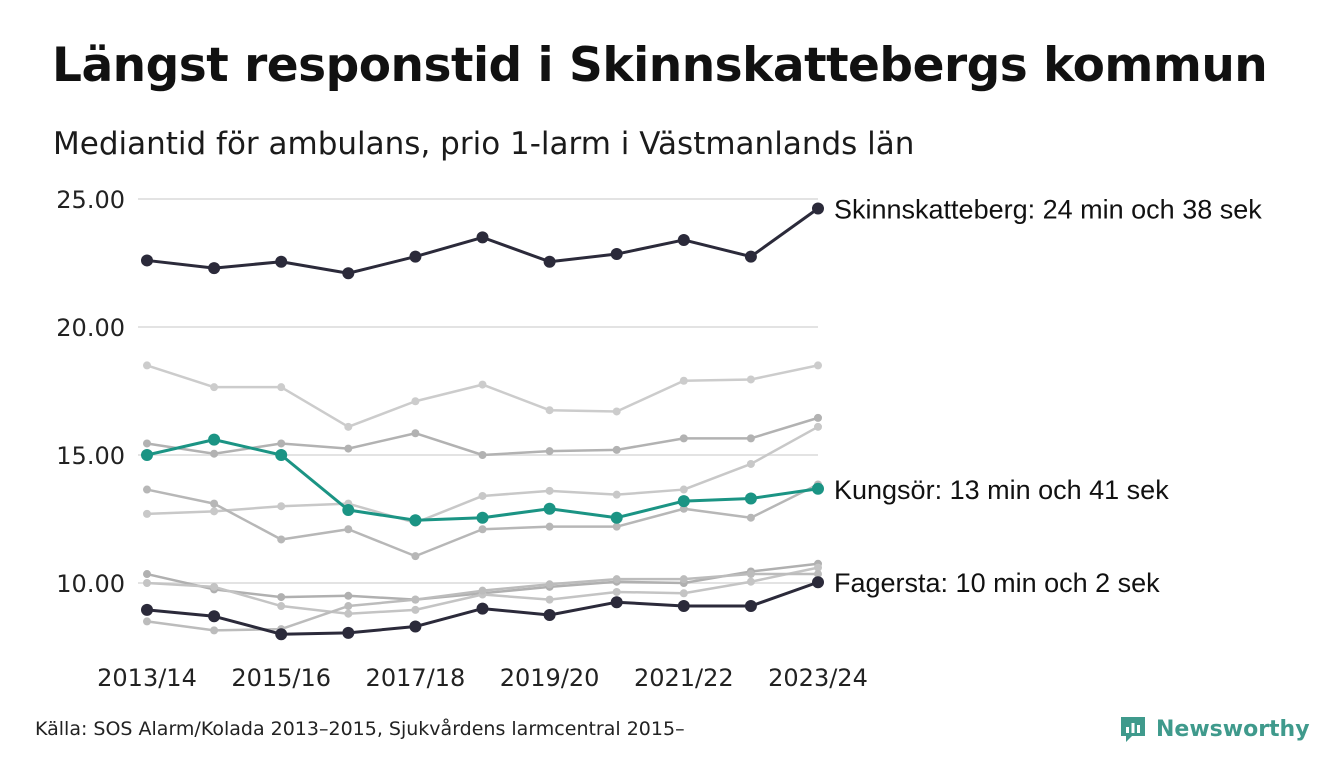  What do you see at coordinates (1133, 729) in the screenshot?
I see `newsworthy-logo-icon` at bounding box center [1133, 729].